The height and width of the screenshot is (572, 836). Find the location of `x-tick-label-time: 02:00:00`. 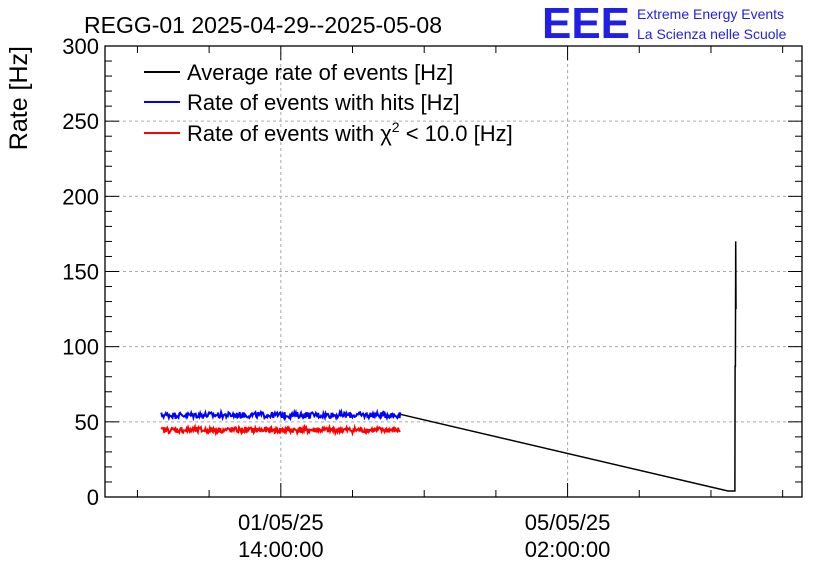

x-tick-label-time: 02:00:00 is located at coordinates (568, 549).